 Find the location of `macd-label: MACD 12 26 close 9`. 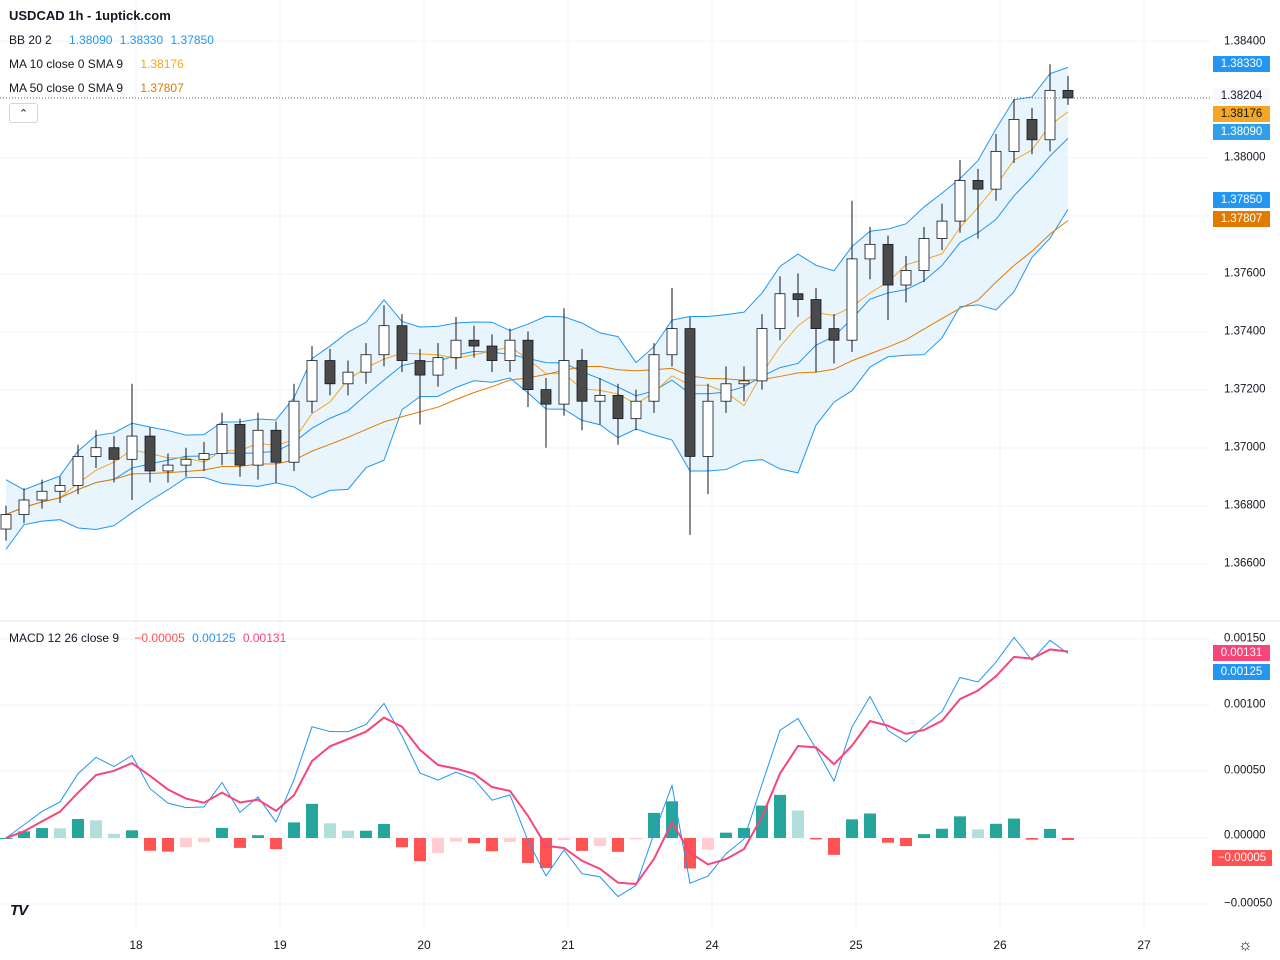

macd-label: MACD 12 26 close 9 is located at coordinates (64, 638).